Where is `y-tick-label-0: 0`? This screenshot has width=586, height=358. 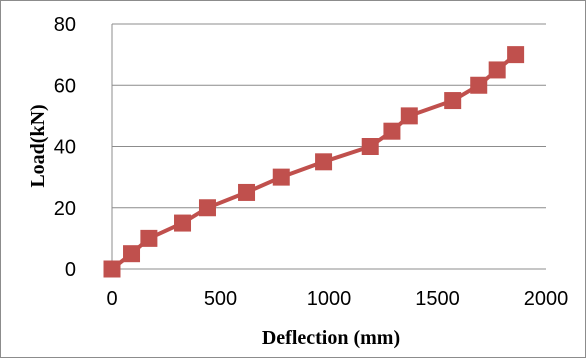
y-tick-label-0: 0 is located at coordinates (70, 270).